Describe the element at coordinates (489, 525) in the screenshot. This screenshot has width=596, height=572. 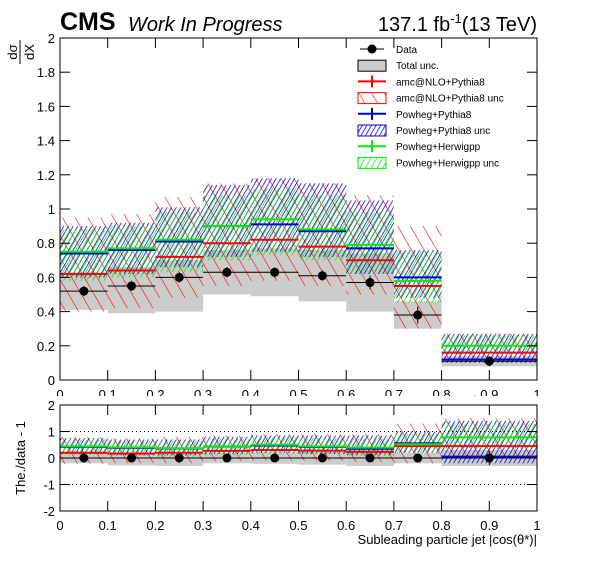
I see `x-tick-label: 0.9` at that location.